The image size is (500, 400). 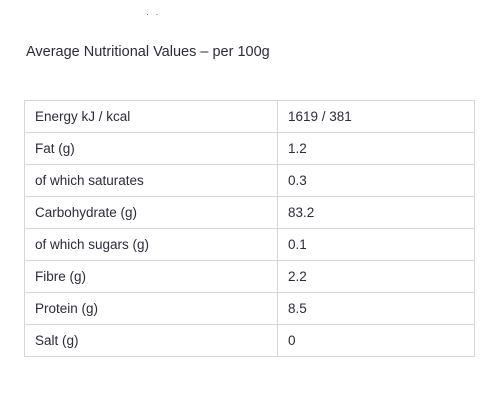 I want to click on nutrient-value: 2.2, so click(x=376, y=276).